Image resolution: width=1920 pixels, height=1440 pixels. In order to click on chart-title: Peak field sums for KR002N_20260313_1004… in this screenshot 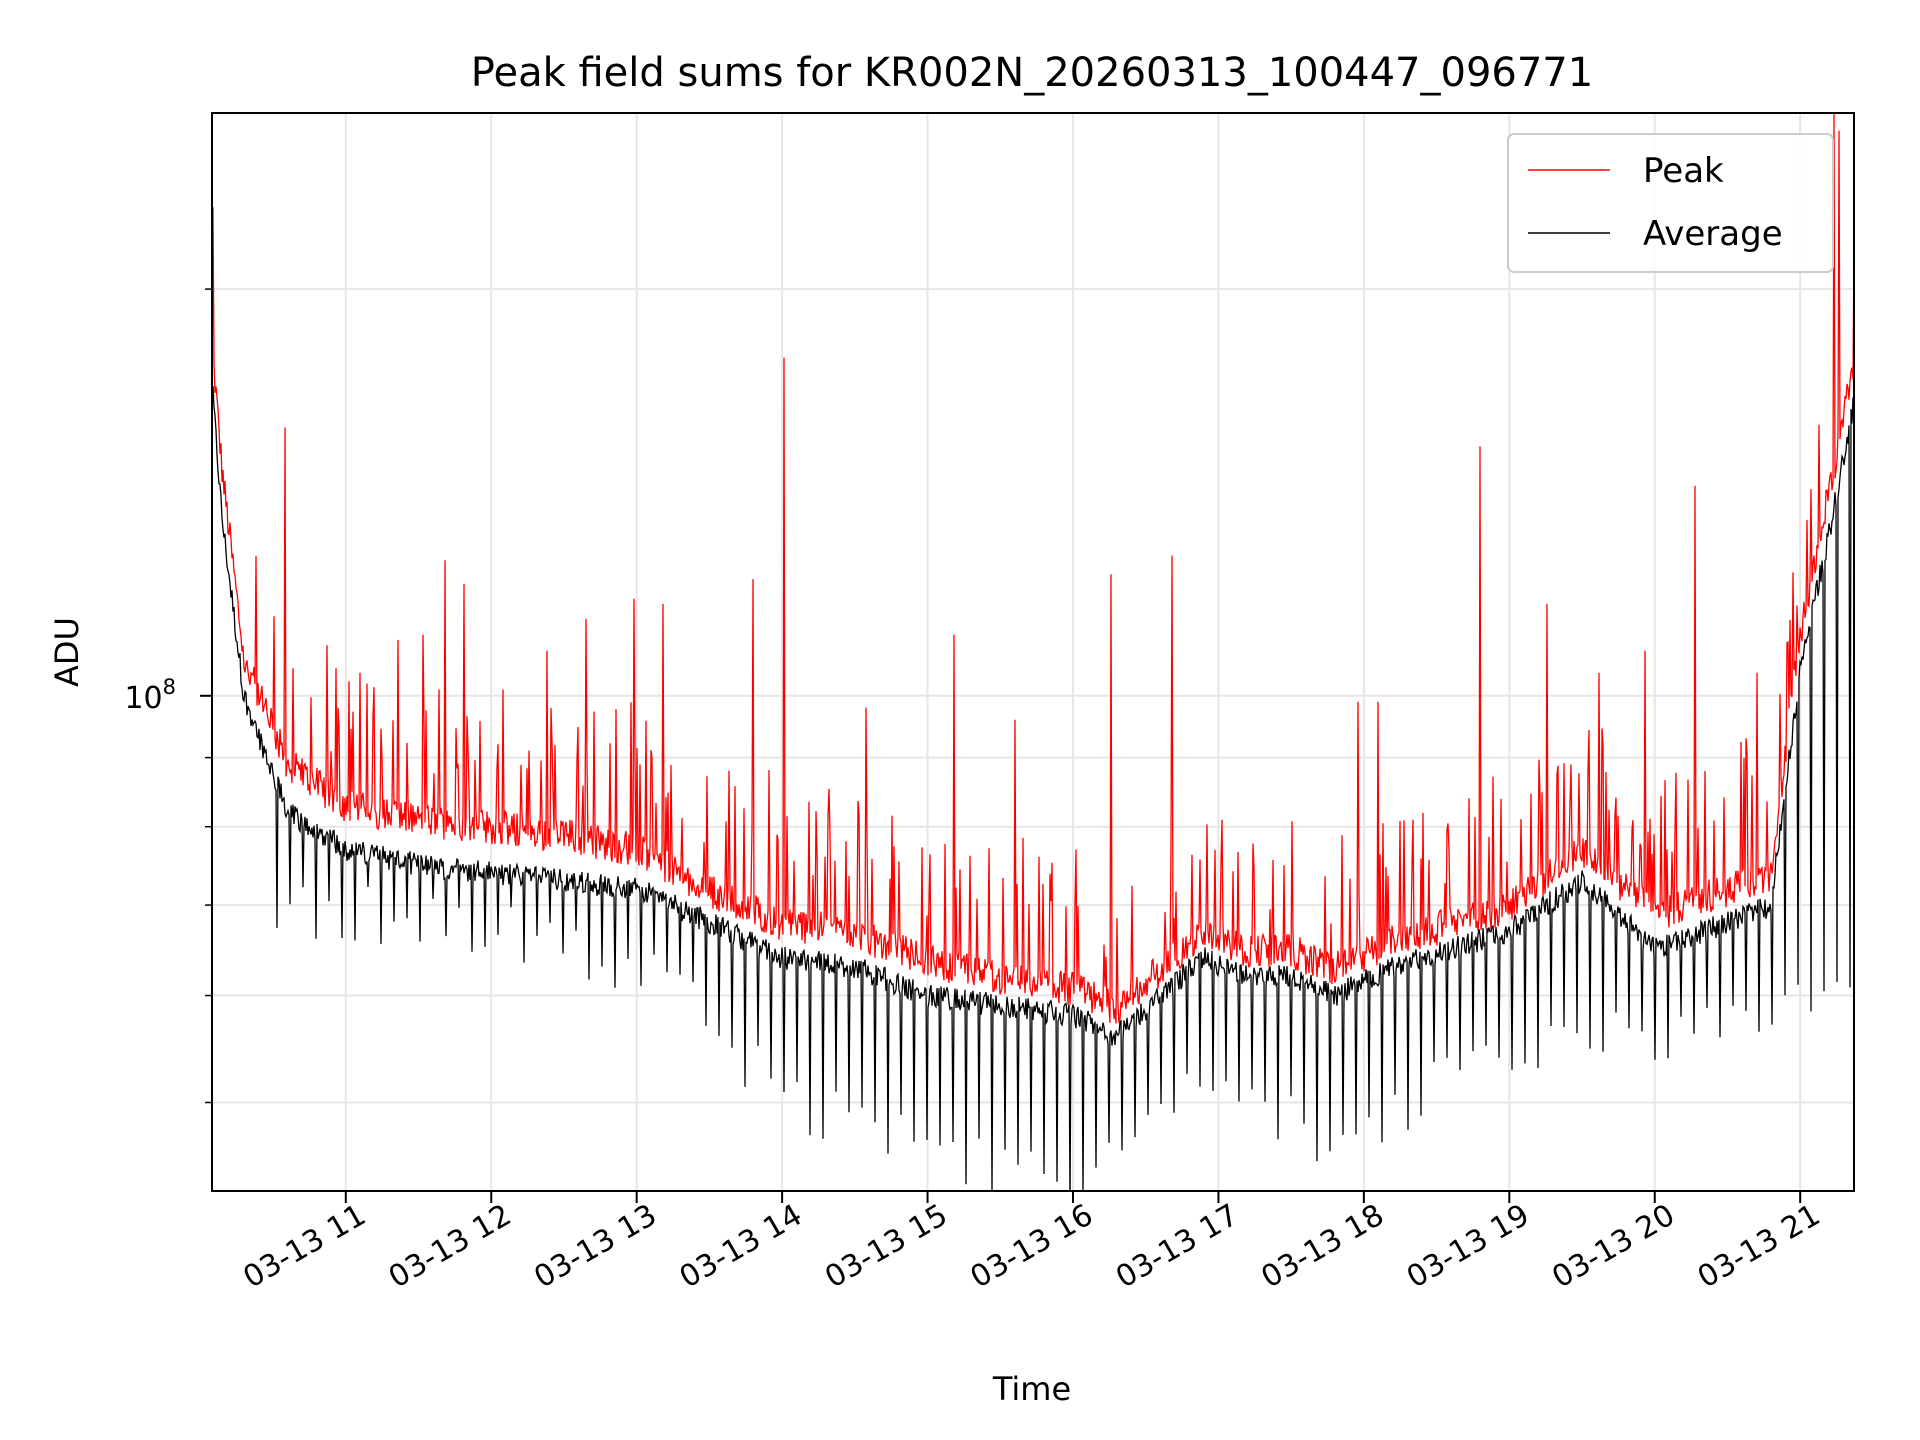, I will do `click(1032, 73)`.